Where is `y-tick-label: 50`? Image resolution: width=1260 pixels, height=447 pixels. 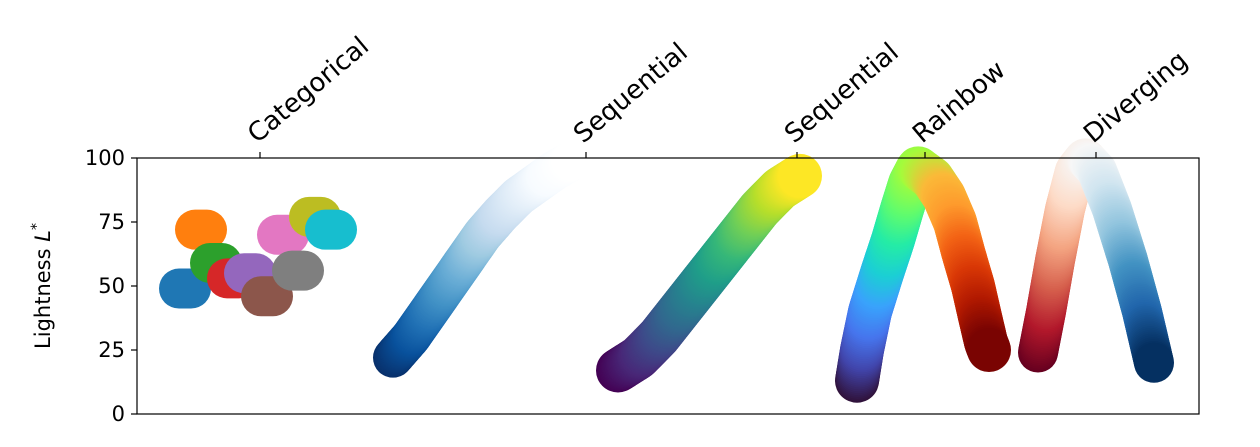
y-tick-label: 50 is located at coordinates (111, 286).